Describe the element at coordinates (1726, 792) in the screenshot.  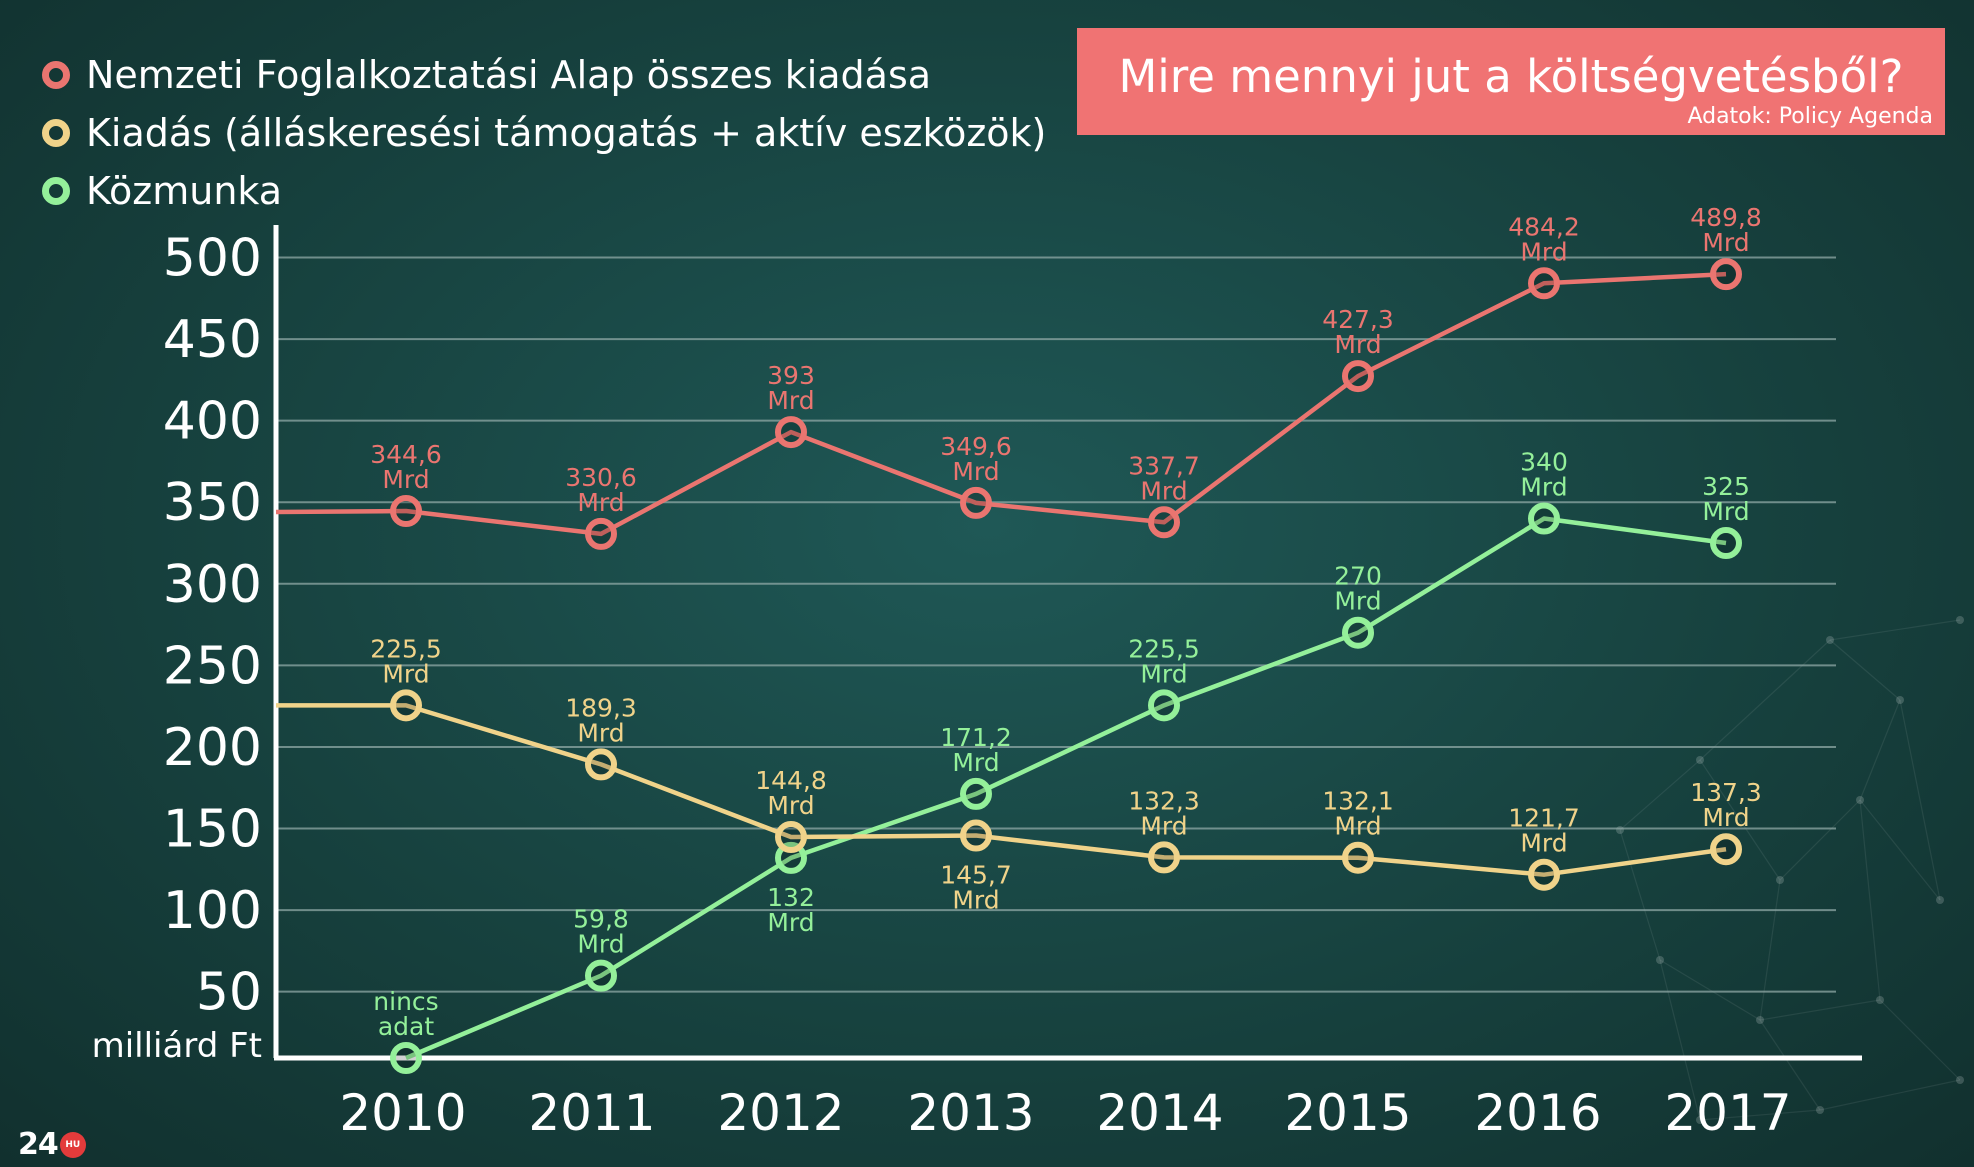
I see `data-label: 137,3` at that location.